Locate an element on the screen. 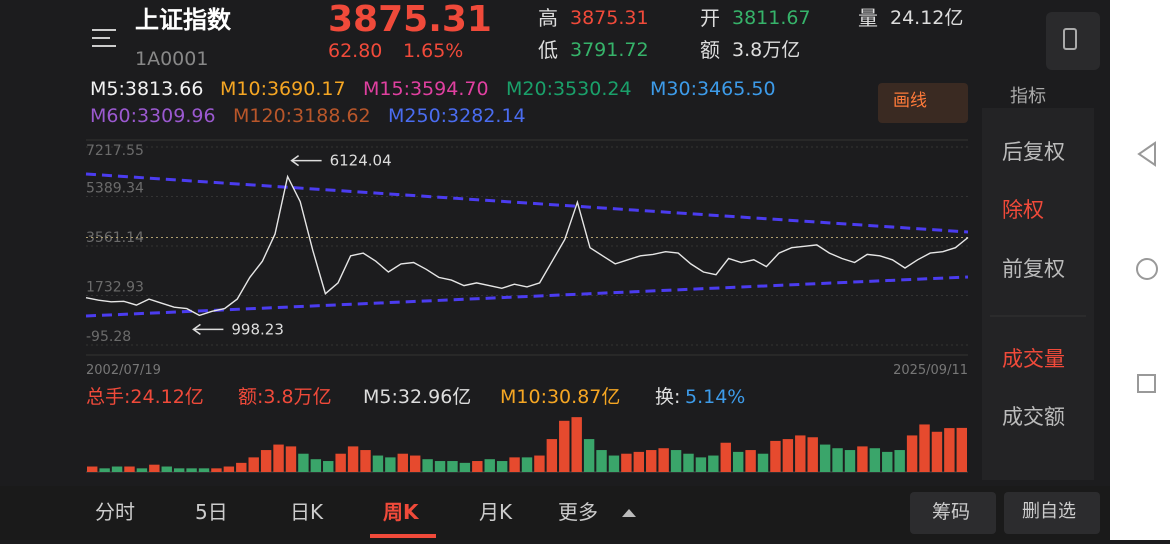 This screenshot has width=1170, height=544. x-start-label: 2002/07/19 is located at coordinates (123, 370).